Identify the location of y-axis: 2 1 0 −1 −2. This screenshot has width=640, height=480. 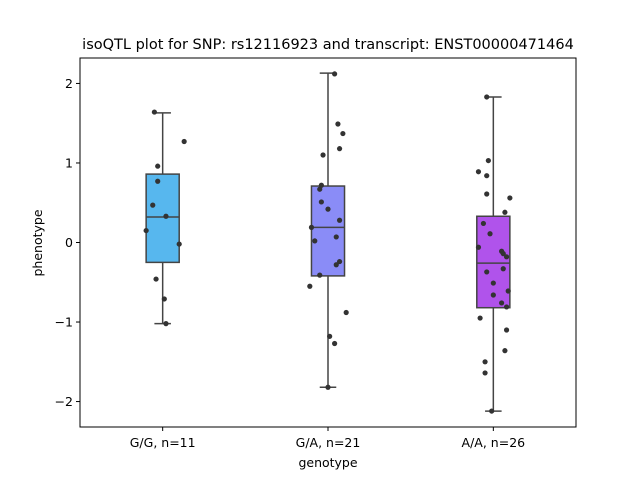
(67, 242).